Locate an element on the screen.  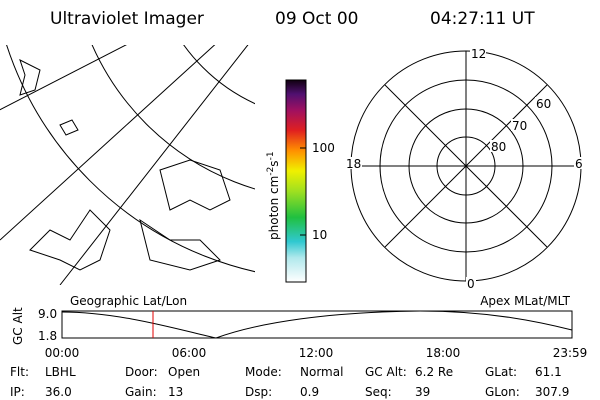
field-value: LBHL is located at coordinates (60, 372).